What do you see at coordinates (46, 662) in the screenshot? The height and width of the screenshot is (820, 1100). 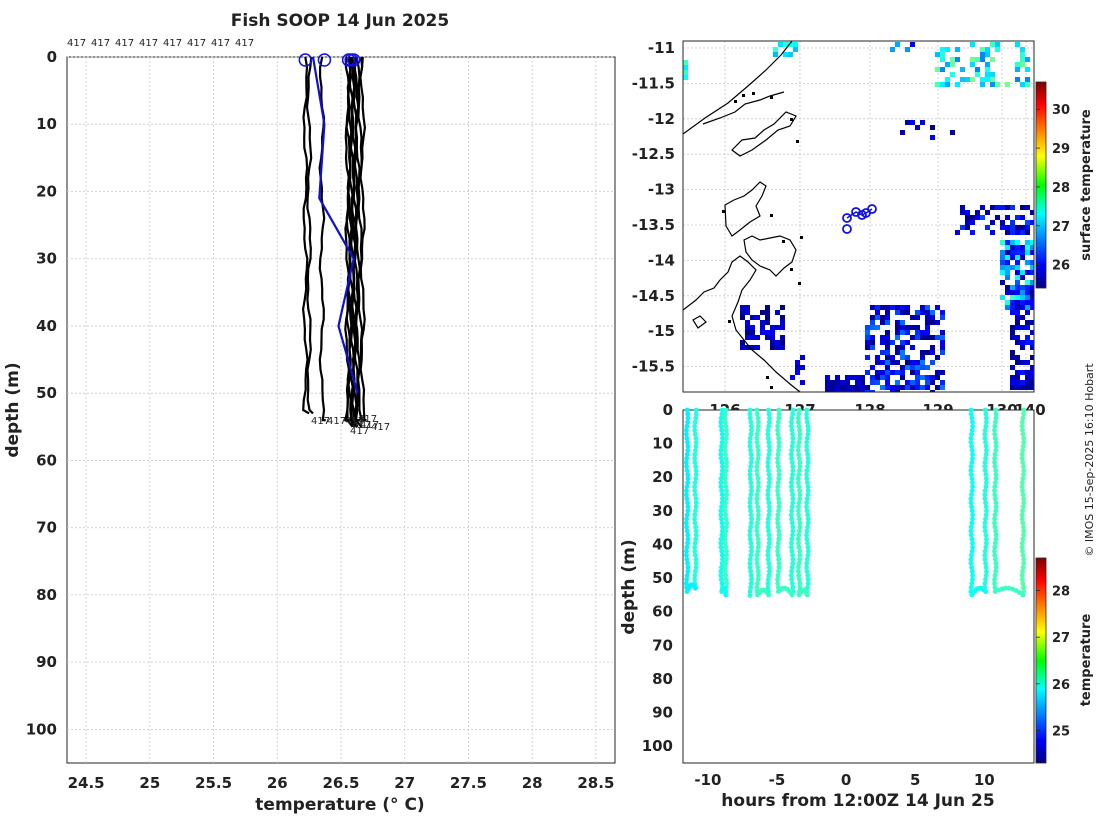 I see `profile-y-tick-label: 90` at bounding box center [46, 662].